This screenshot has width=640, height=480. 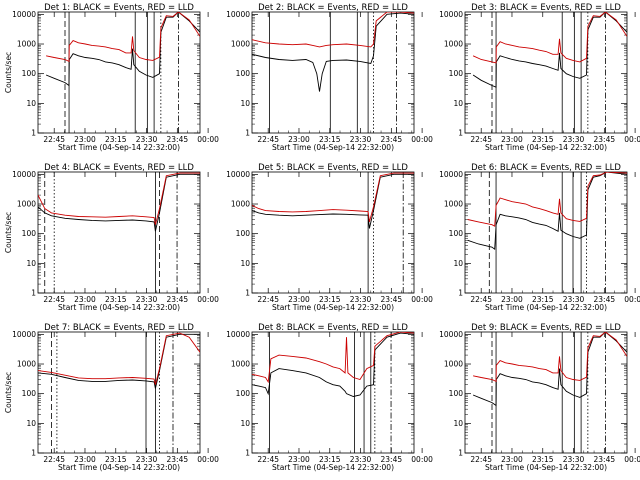 I want to click on panel-title: Det 3: BLACK = Events, RED = LLD, so click(x=546, y=8).